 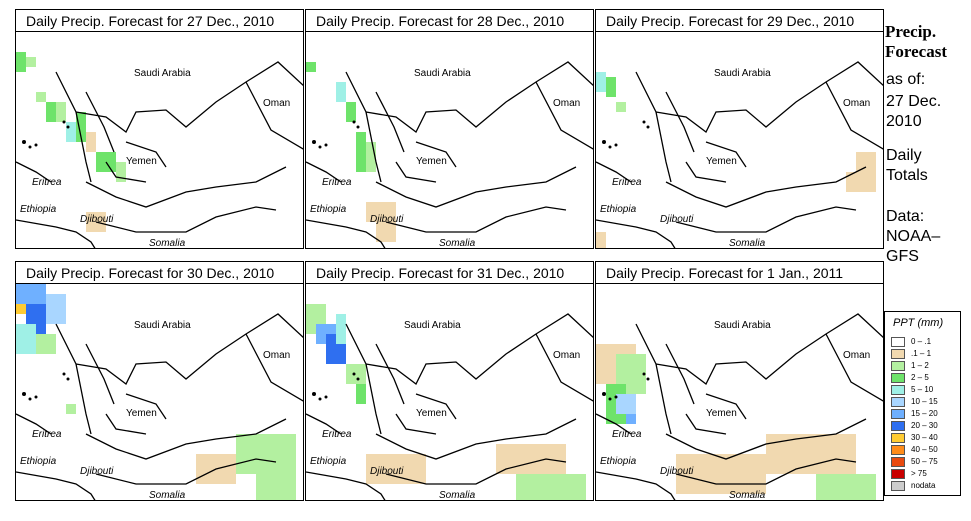 I want to click on legend-row: nodata, so click(x=913, y=485).